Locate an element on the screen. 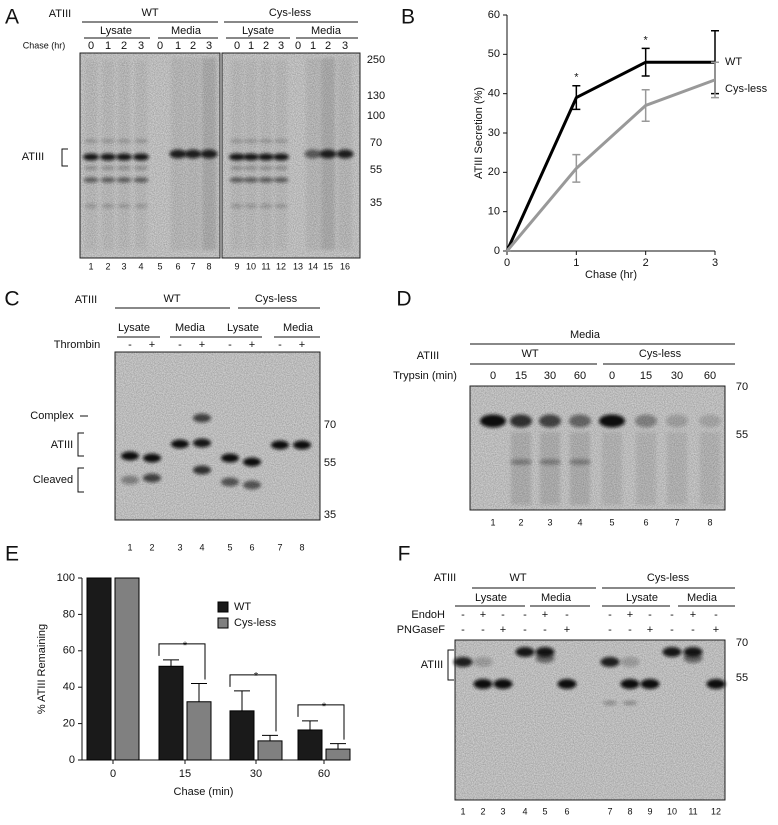  x-tick-label: 1 is located at coordinates (576, 263).